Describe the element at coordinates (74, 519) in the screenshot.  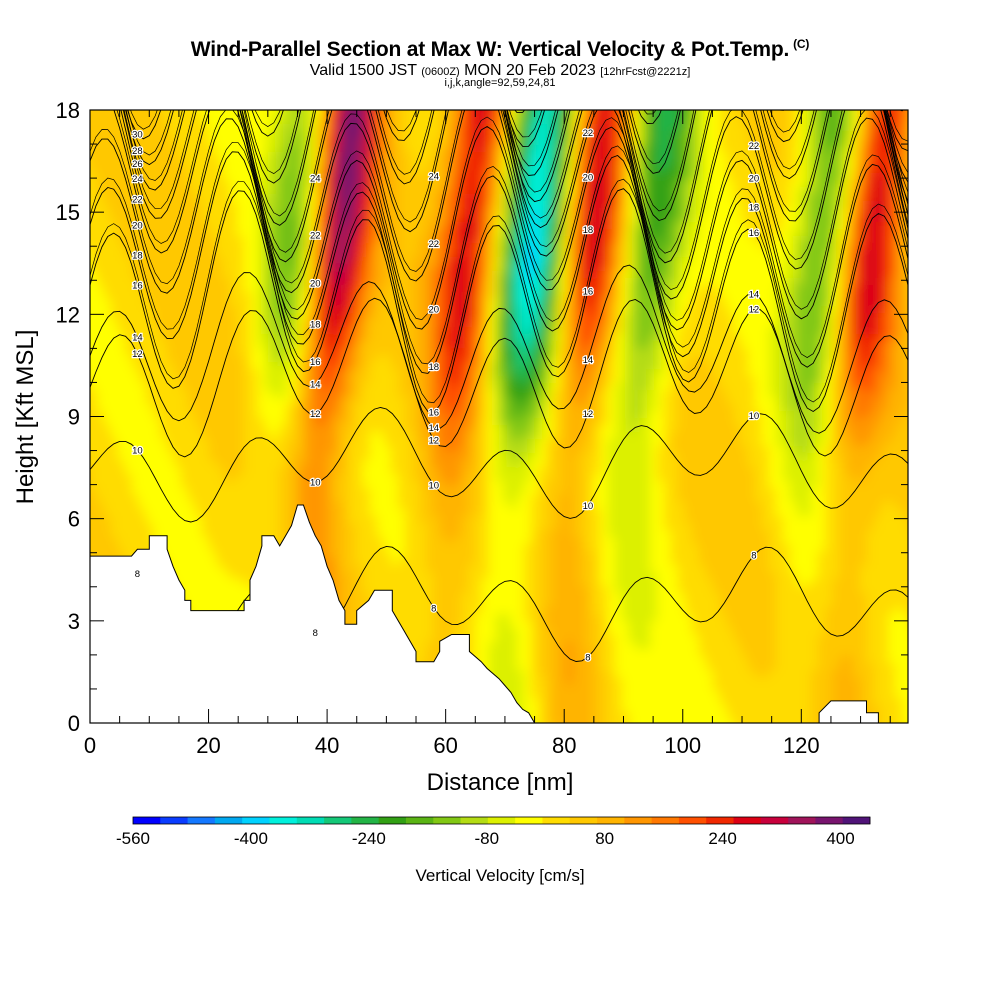
I see `y-tick-label: 6` at that location.